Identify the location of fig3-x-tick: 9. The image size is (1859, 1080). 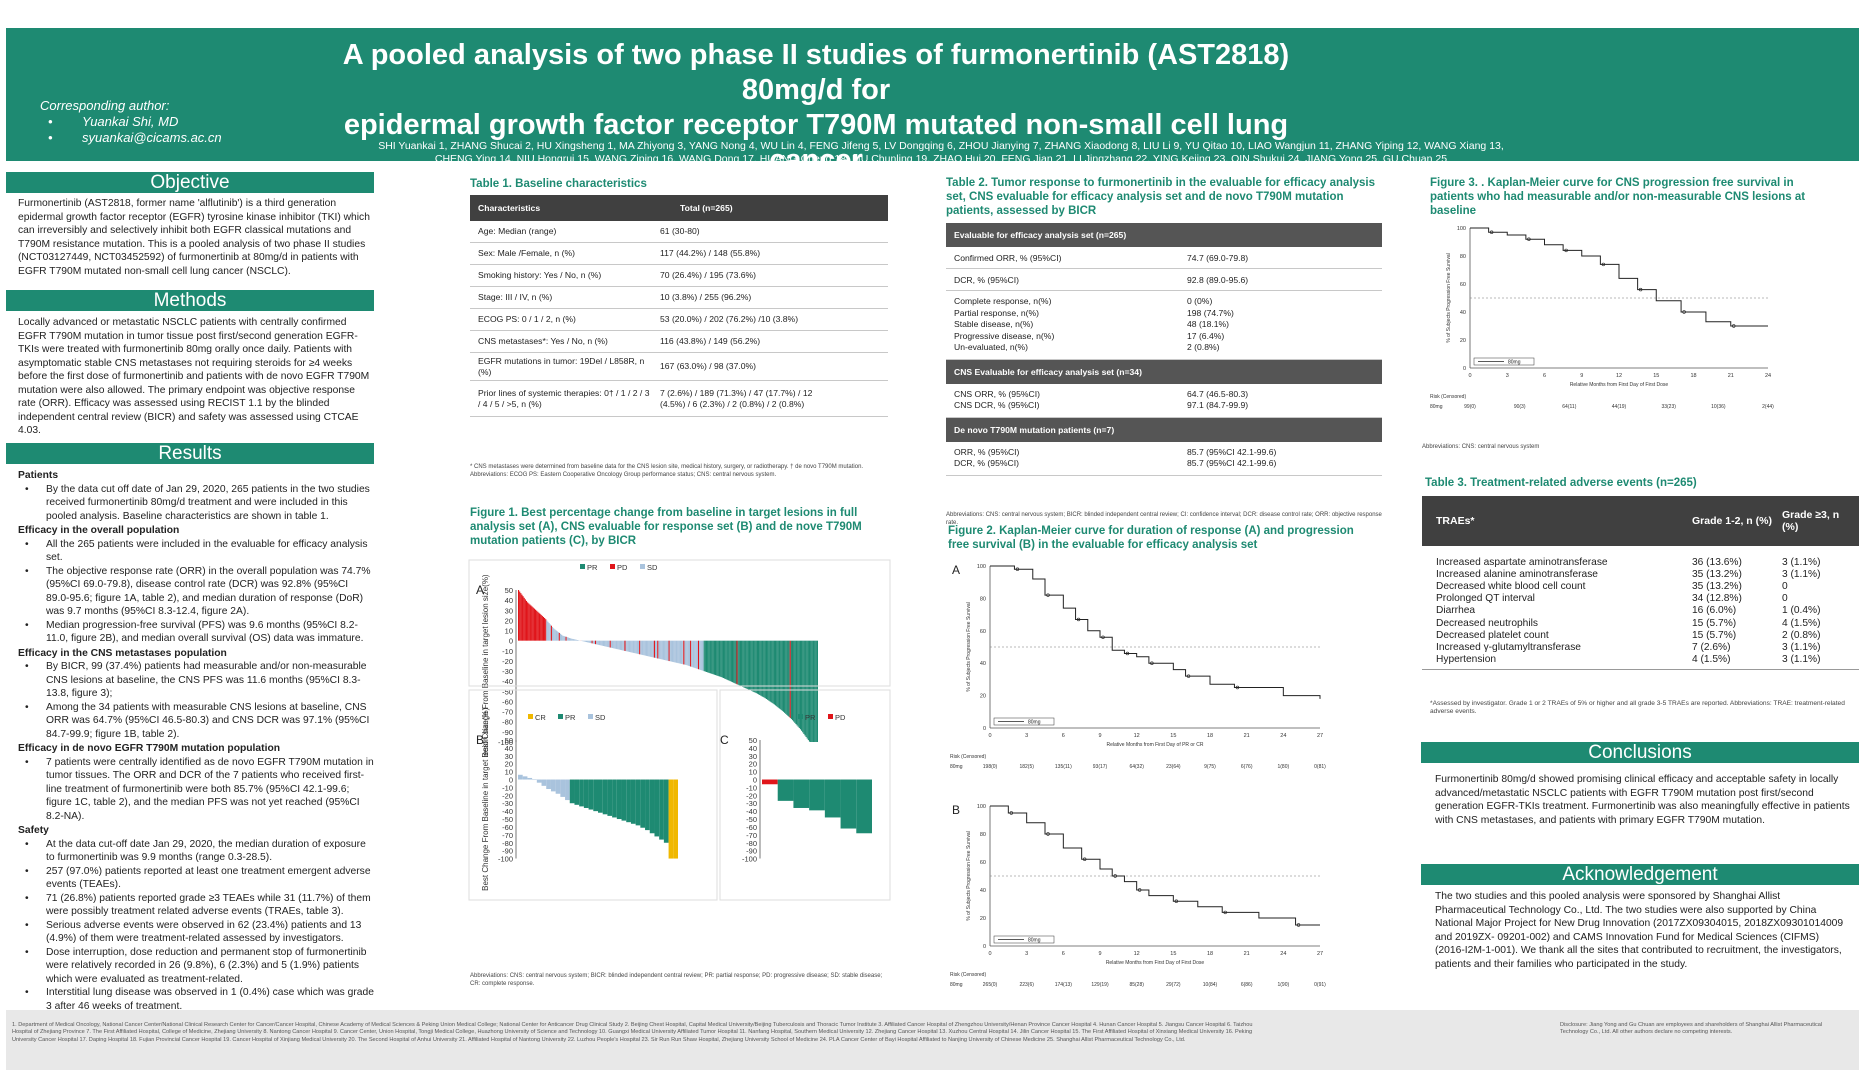
(1581, 376).